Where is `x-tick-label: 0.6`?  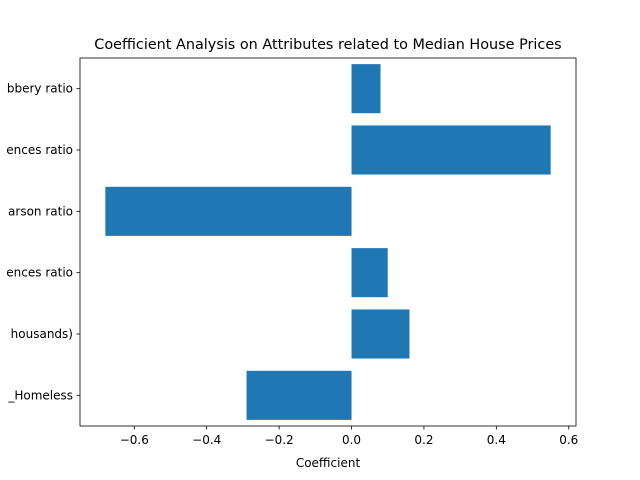 x-tick-label: 0.6 is located at coordinates (568, 440).